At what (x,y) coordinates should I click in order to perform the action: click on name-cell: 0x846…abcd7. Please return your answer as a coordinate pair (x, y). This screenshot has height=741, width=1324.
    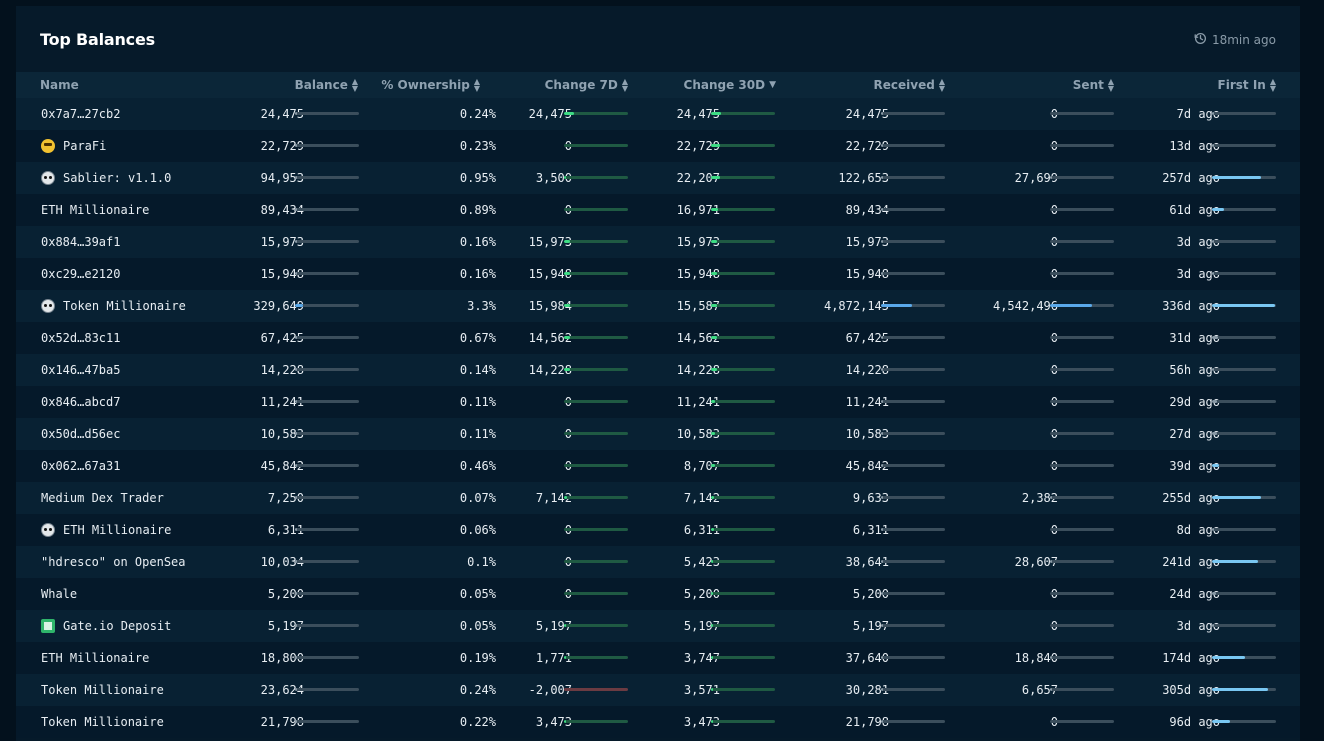
    Looking at the image, I should click on (80, 402).